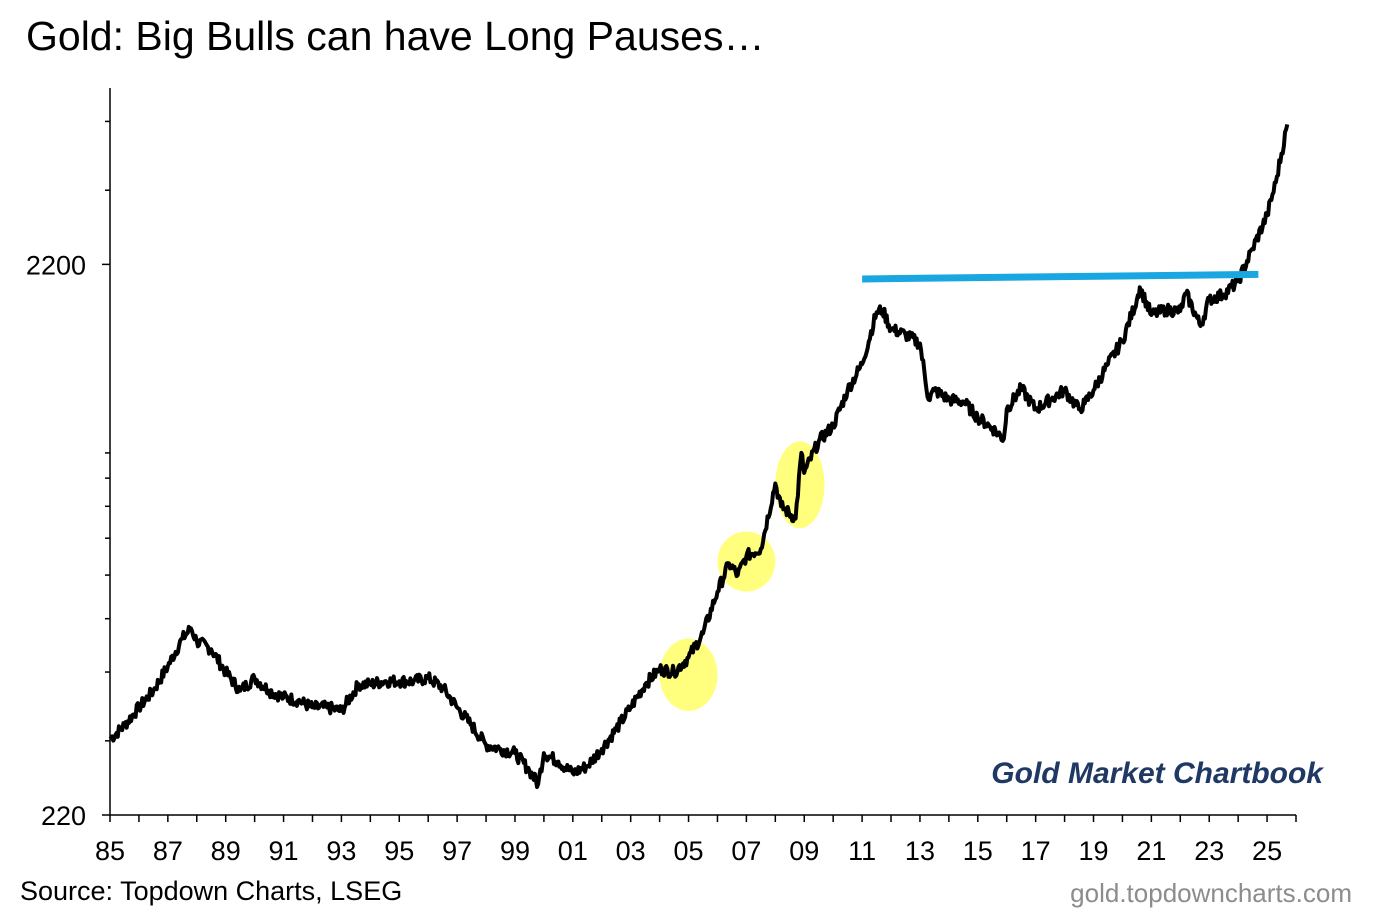 The image size is (1380, 915). I want to click on x-tick-label: 89, so click(226, 851).